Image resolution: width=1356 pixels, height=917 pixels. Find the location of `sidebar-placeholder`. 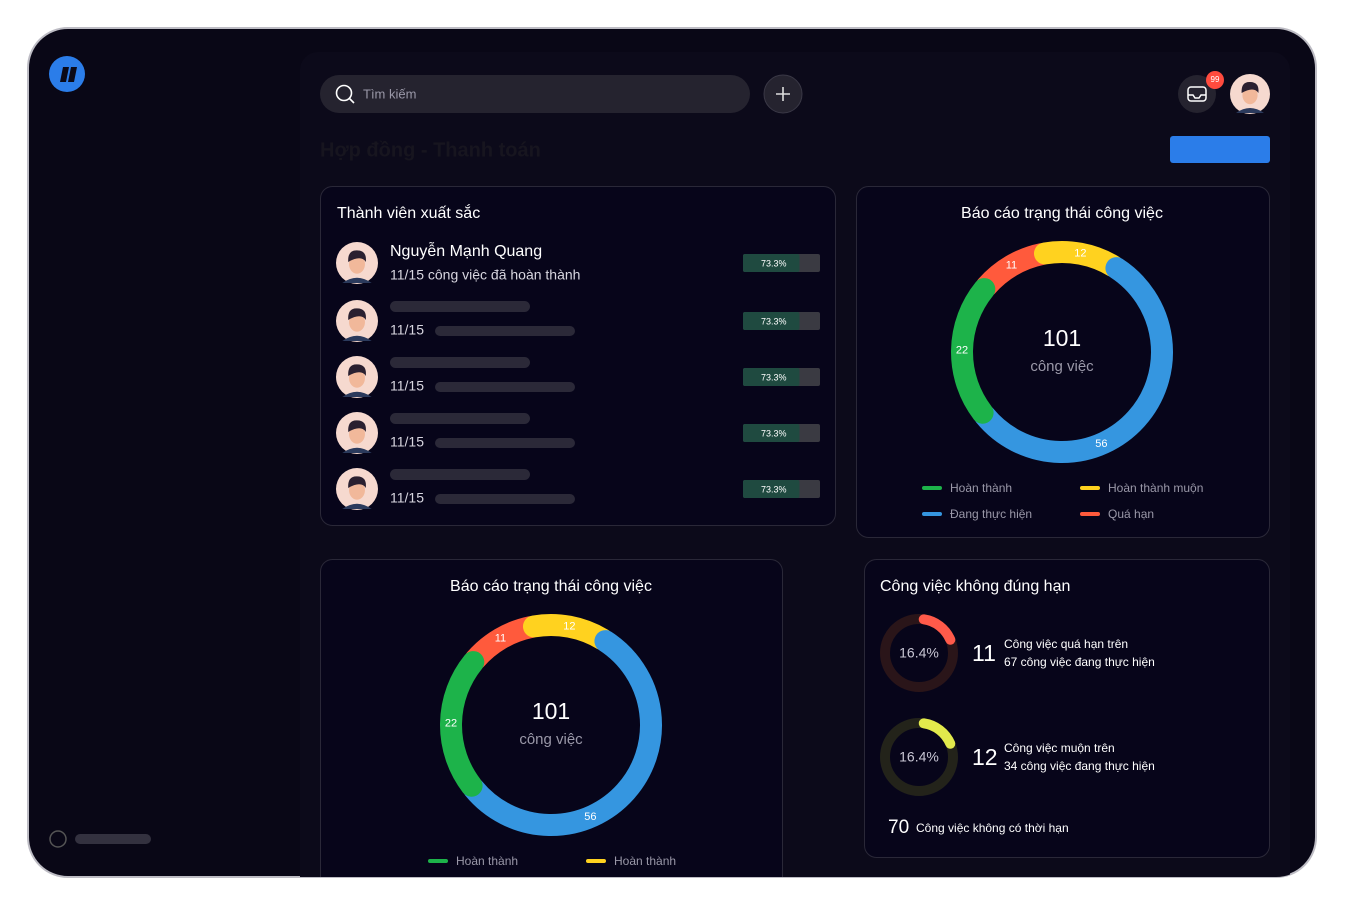

sidebar-placeholder is located at coordinates (113, 839).